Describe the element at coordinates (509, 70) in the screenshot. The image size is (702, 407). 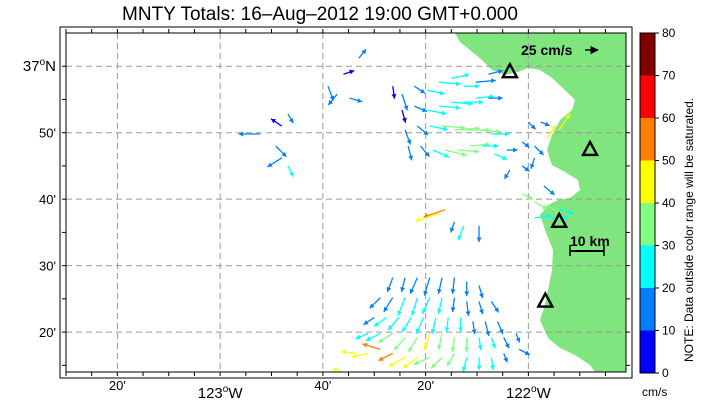
I see `station-triangle` at that location.